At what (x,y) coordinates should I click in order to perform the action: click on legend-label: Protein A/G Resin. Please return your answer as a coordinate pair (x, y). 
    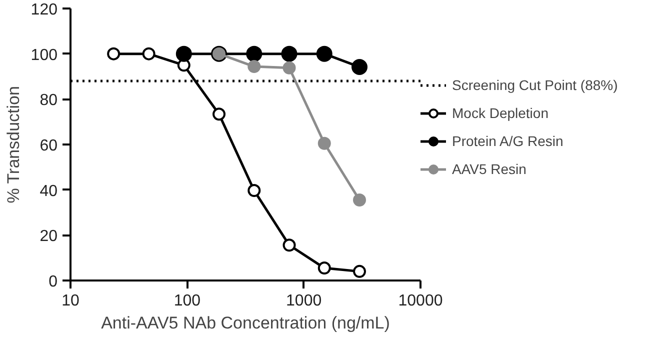
    Looking at the image, I should click on (508, 140).